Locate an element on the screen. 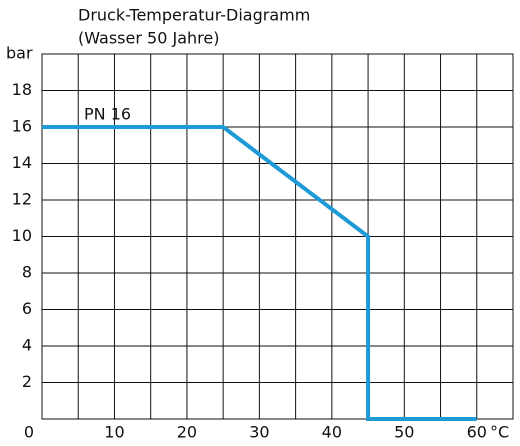 The width and height of the screenshot is (520, 446). y-tick-label: 2 is located at coordinates (27, 381).